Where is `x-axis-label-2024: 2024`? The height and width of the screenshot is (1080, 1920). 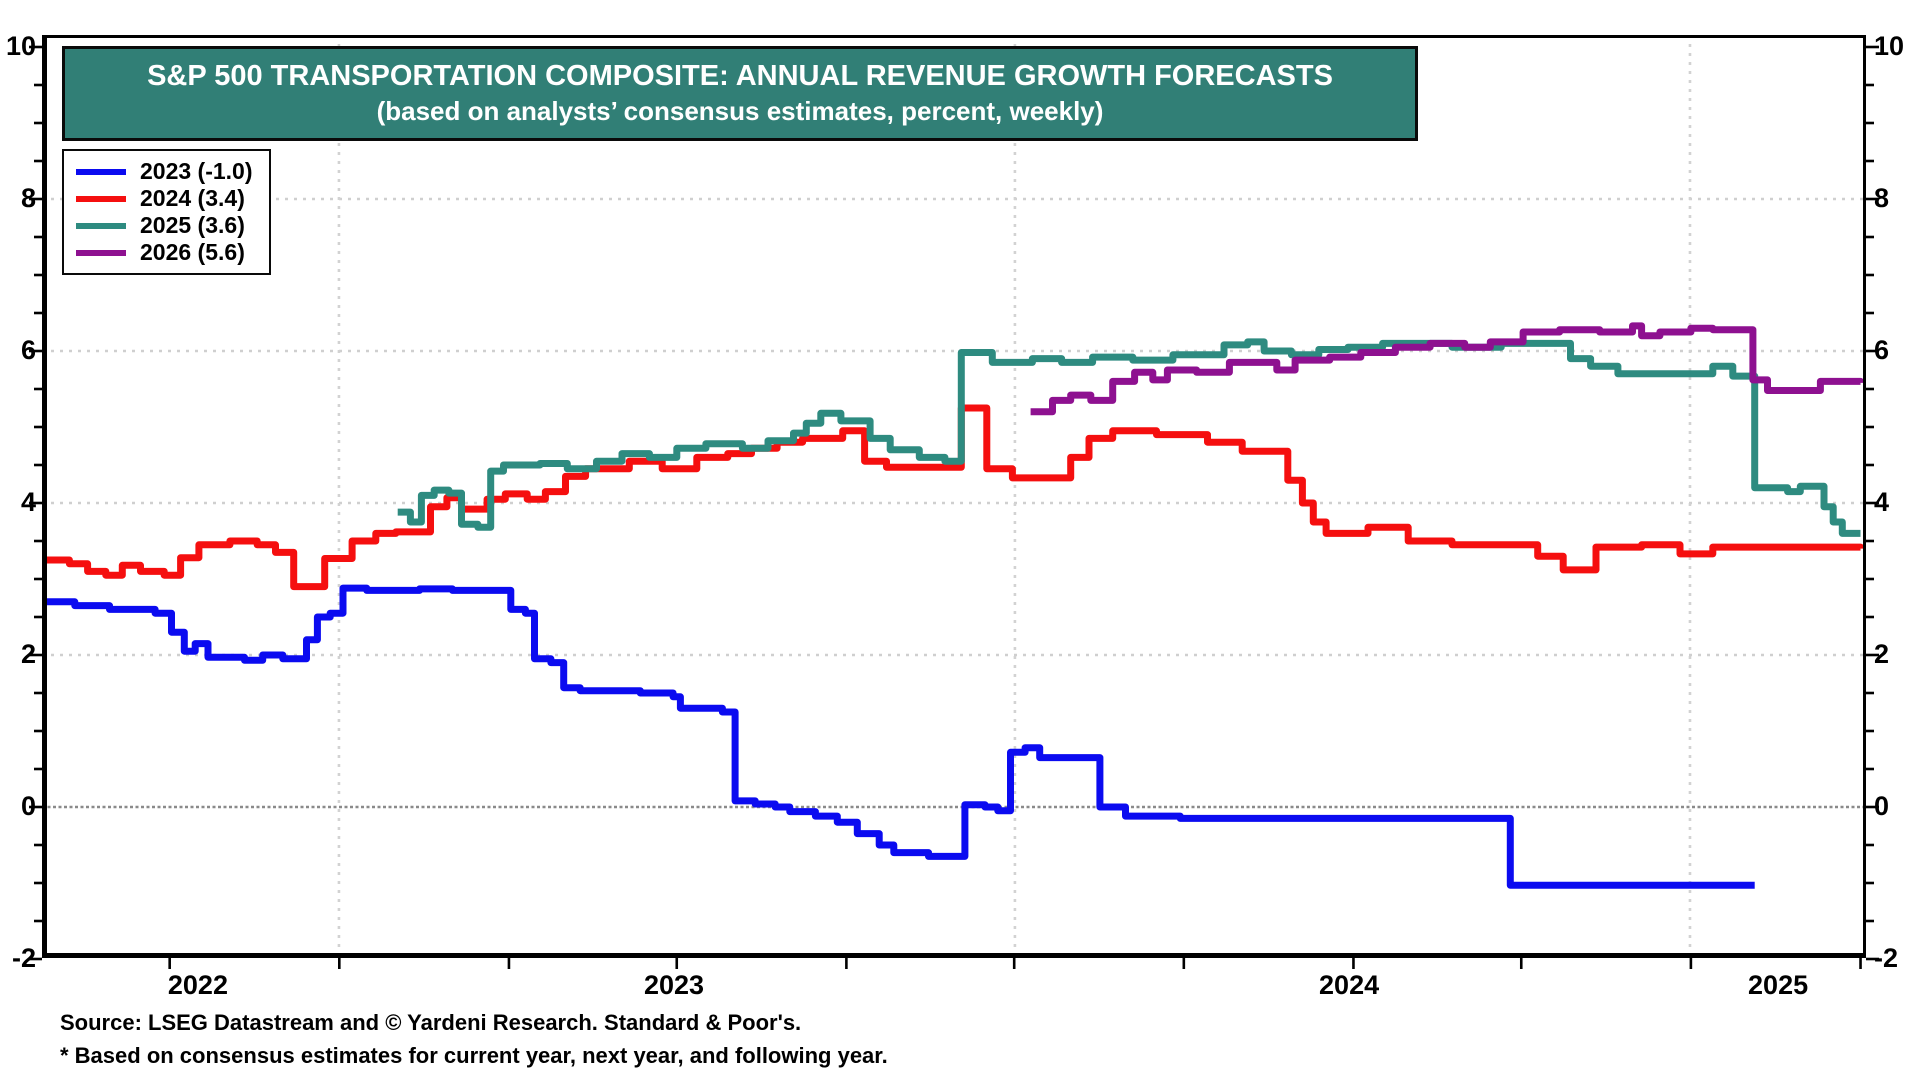
x-axis-label-2024: 2024 is located at coordinates (1349, 985).